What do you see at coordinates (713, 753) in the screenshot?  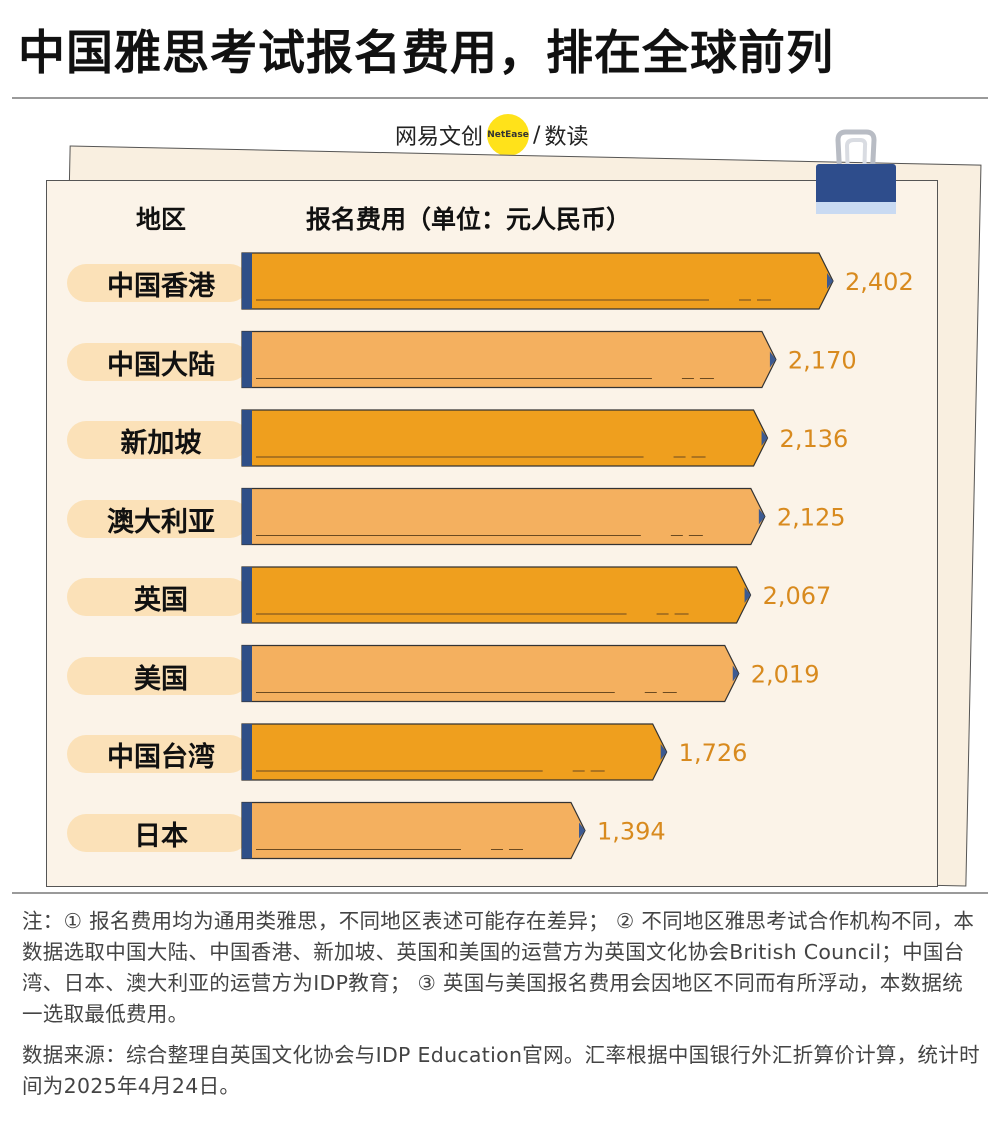 I see `value-label: 1,726` at bounding box center [713, 753].